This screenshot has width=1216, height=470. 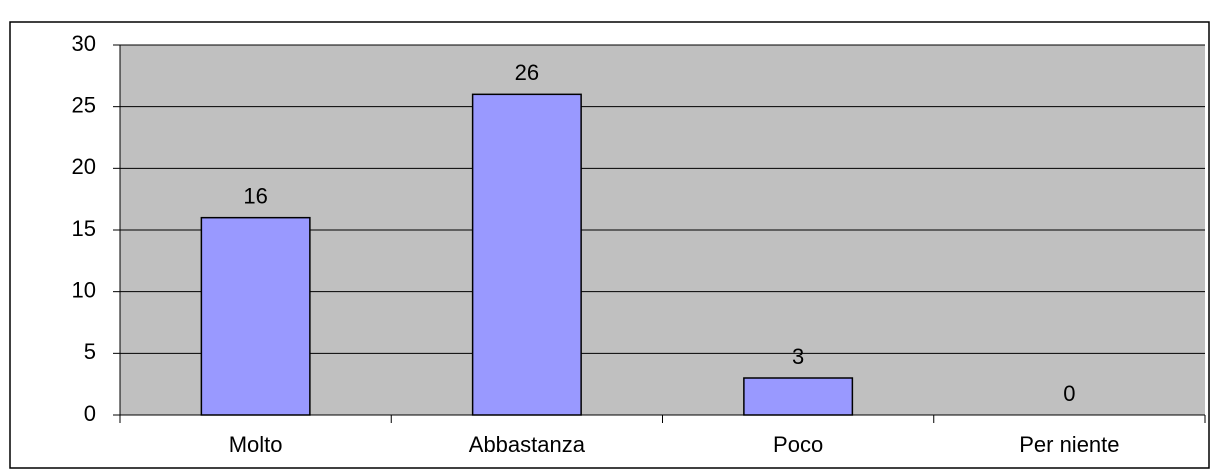 What do you see at coordinates (1069, 393) in the screenshot?
I see `data-label: 0` at bounding box center [1069, 393].